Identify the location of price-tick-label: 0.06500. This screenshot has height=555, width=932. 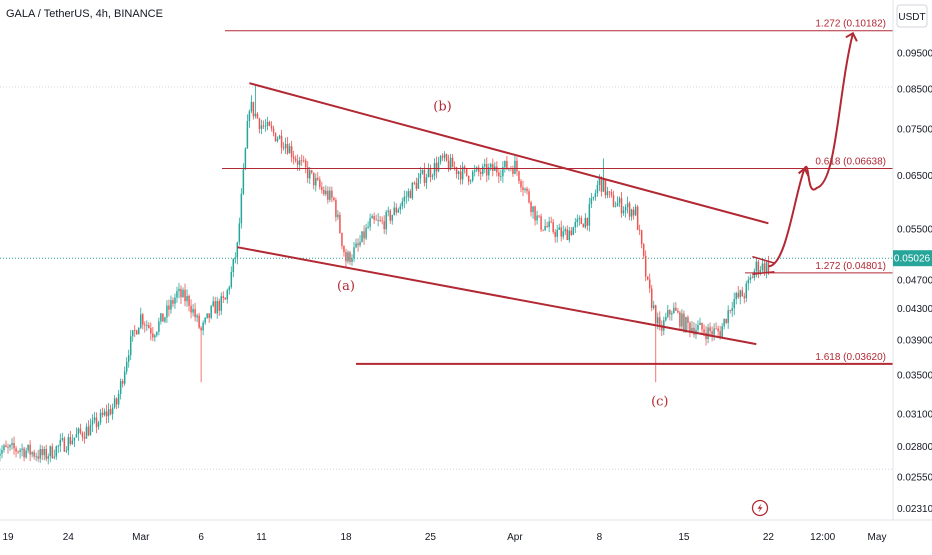
(914, 176).